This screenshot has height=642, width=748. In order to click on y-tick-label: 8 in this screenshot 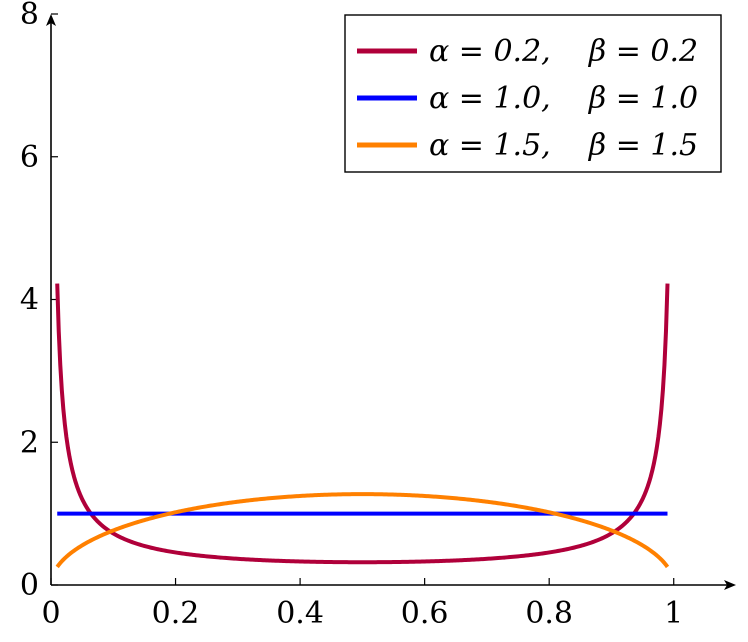, I will do `click(29, 16)`.